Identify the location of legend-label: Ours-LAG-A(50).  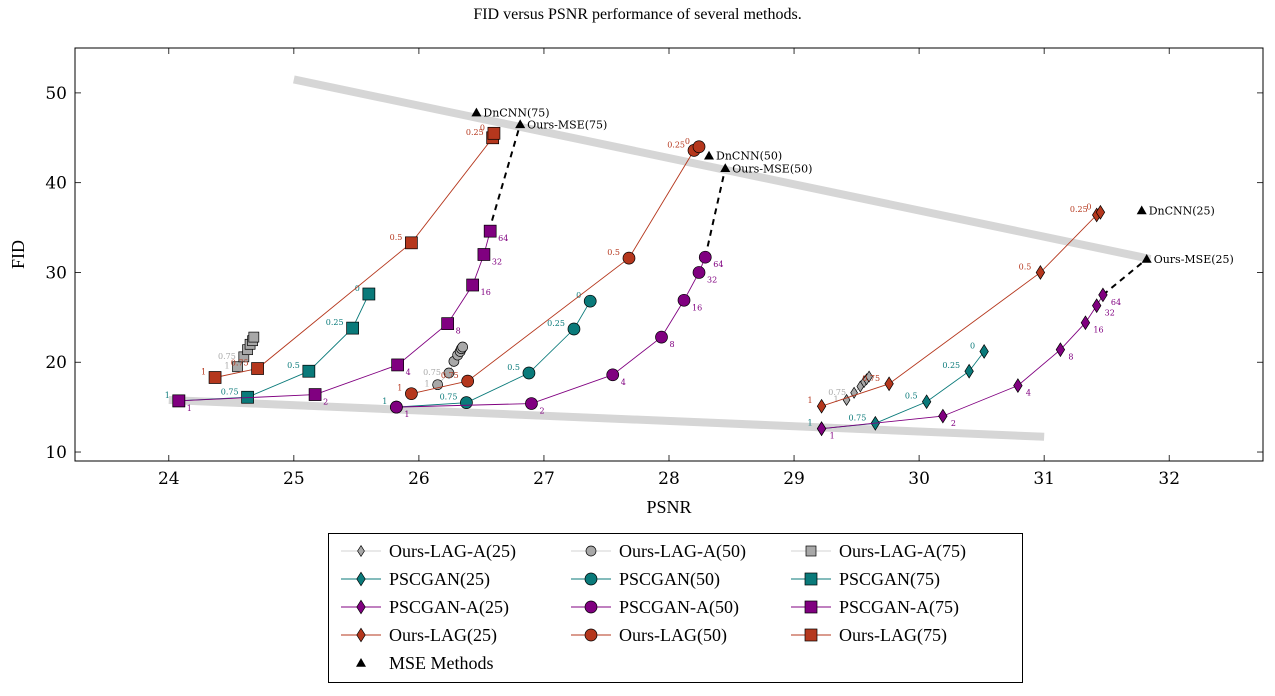
(682, 550).